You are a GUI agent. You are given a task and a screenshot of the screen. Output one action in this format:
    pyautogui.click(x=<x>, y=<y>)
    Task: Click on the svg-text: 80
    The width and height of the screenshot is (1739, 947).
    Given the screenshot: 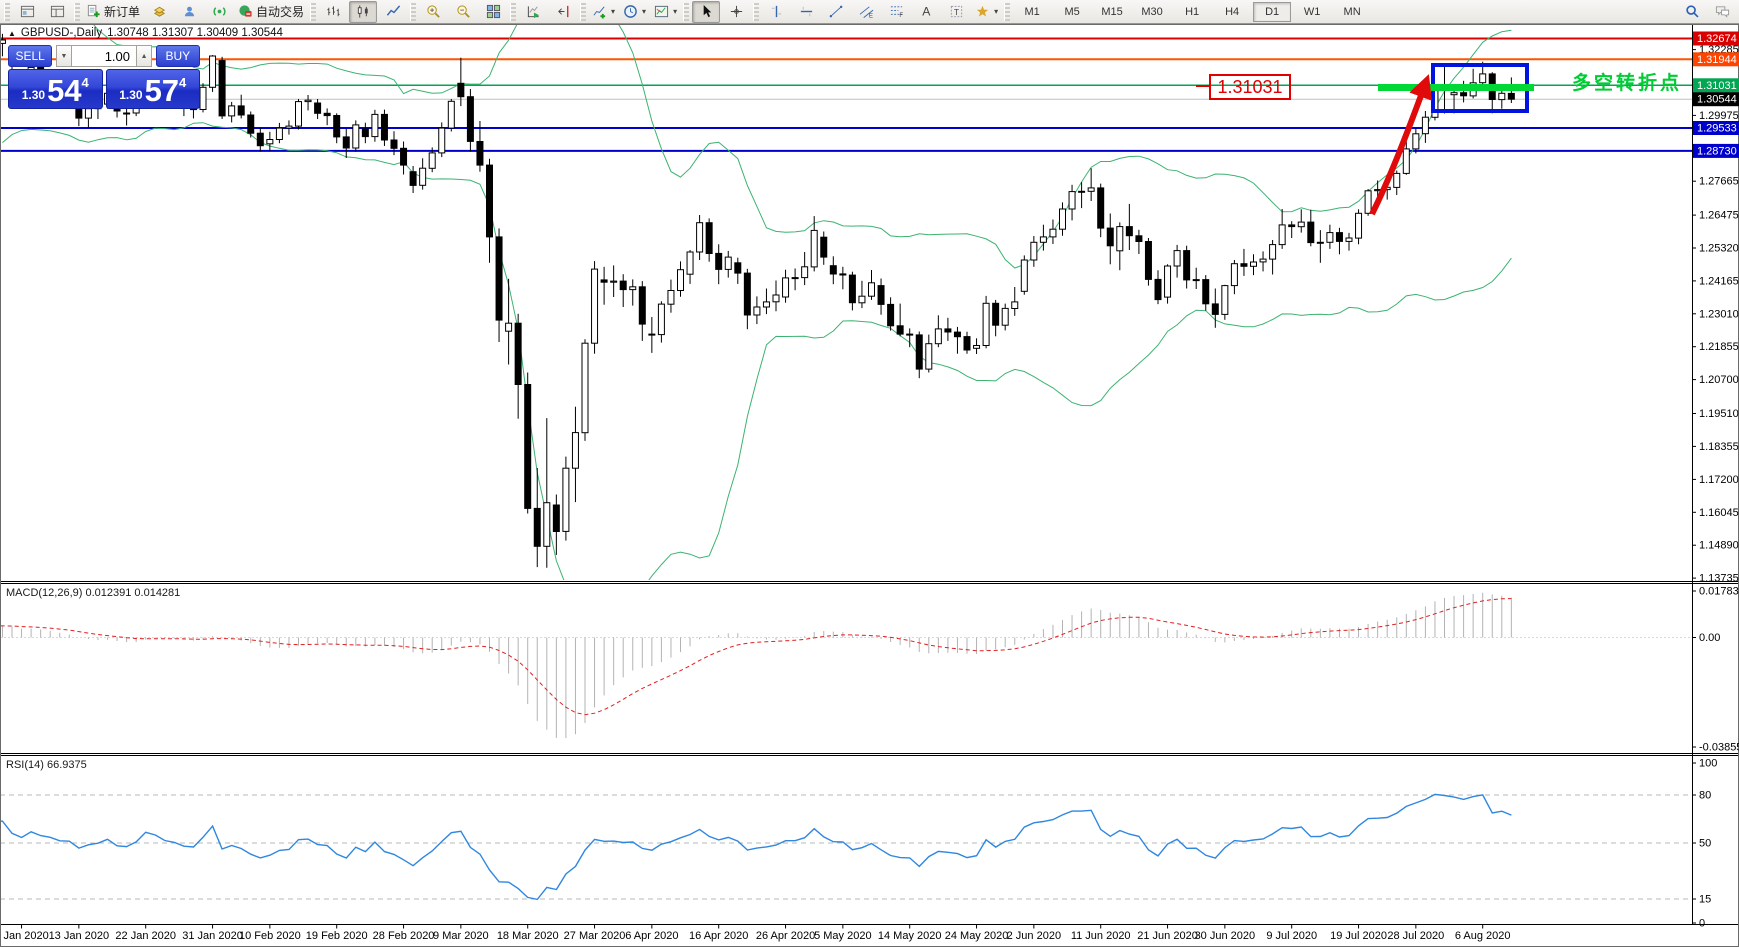 What is the action you would take?
    pyautogui.click(x=1705, y=796)
    